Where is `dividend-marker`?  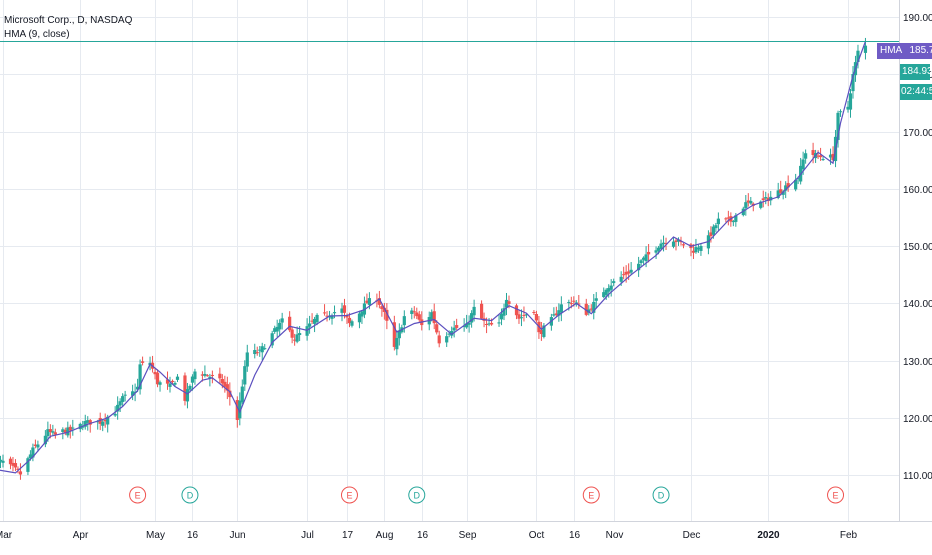
dividend-marker is located at coordinates (661, 495).